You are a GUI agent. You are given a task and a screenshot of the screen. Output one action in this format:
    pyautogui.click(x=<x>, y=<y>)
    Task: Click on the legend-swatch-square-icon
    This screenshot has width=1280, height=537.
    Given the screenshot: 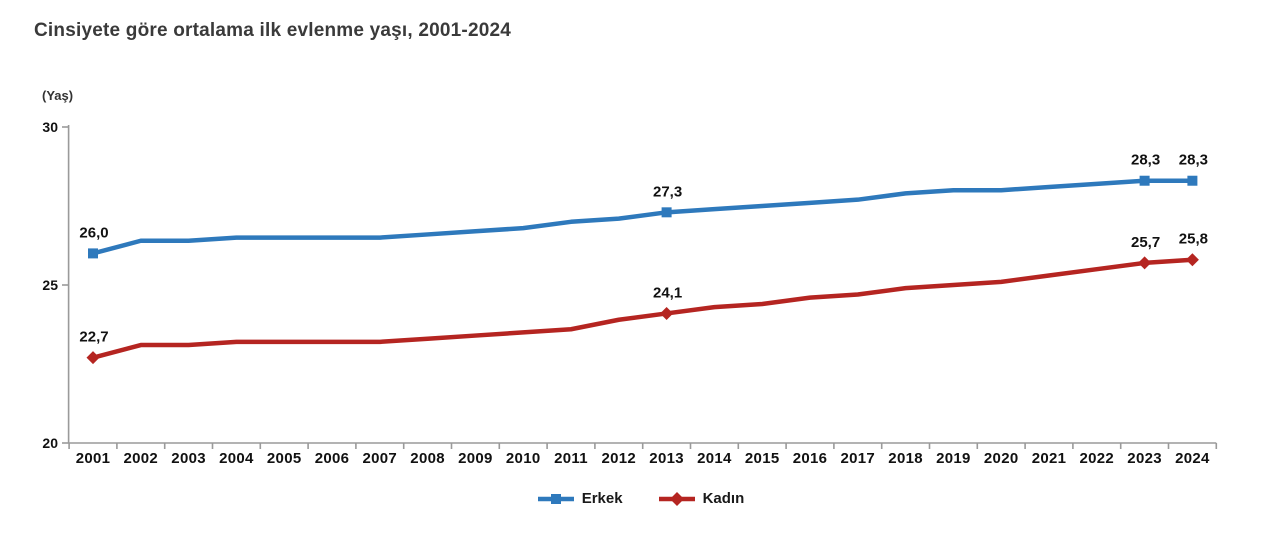 What is the action you would take?
    pyautogui.click(x=555, y=498)
    